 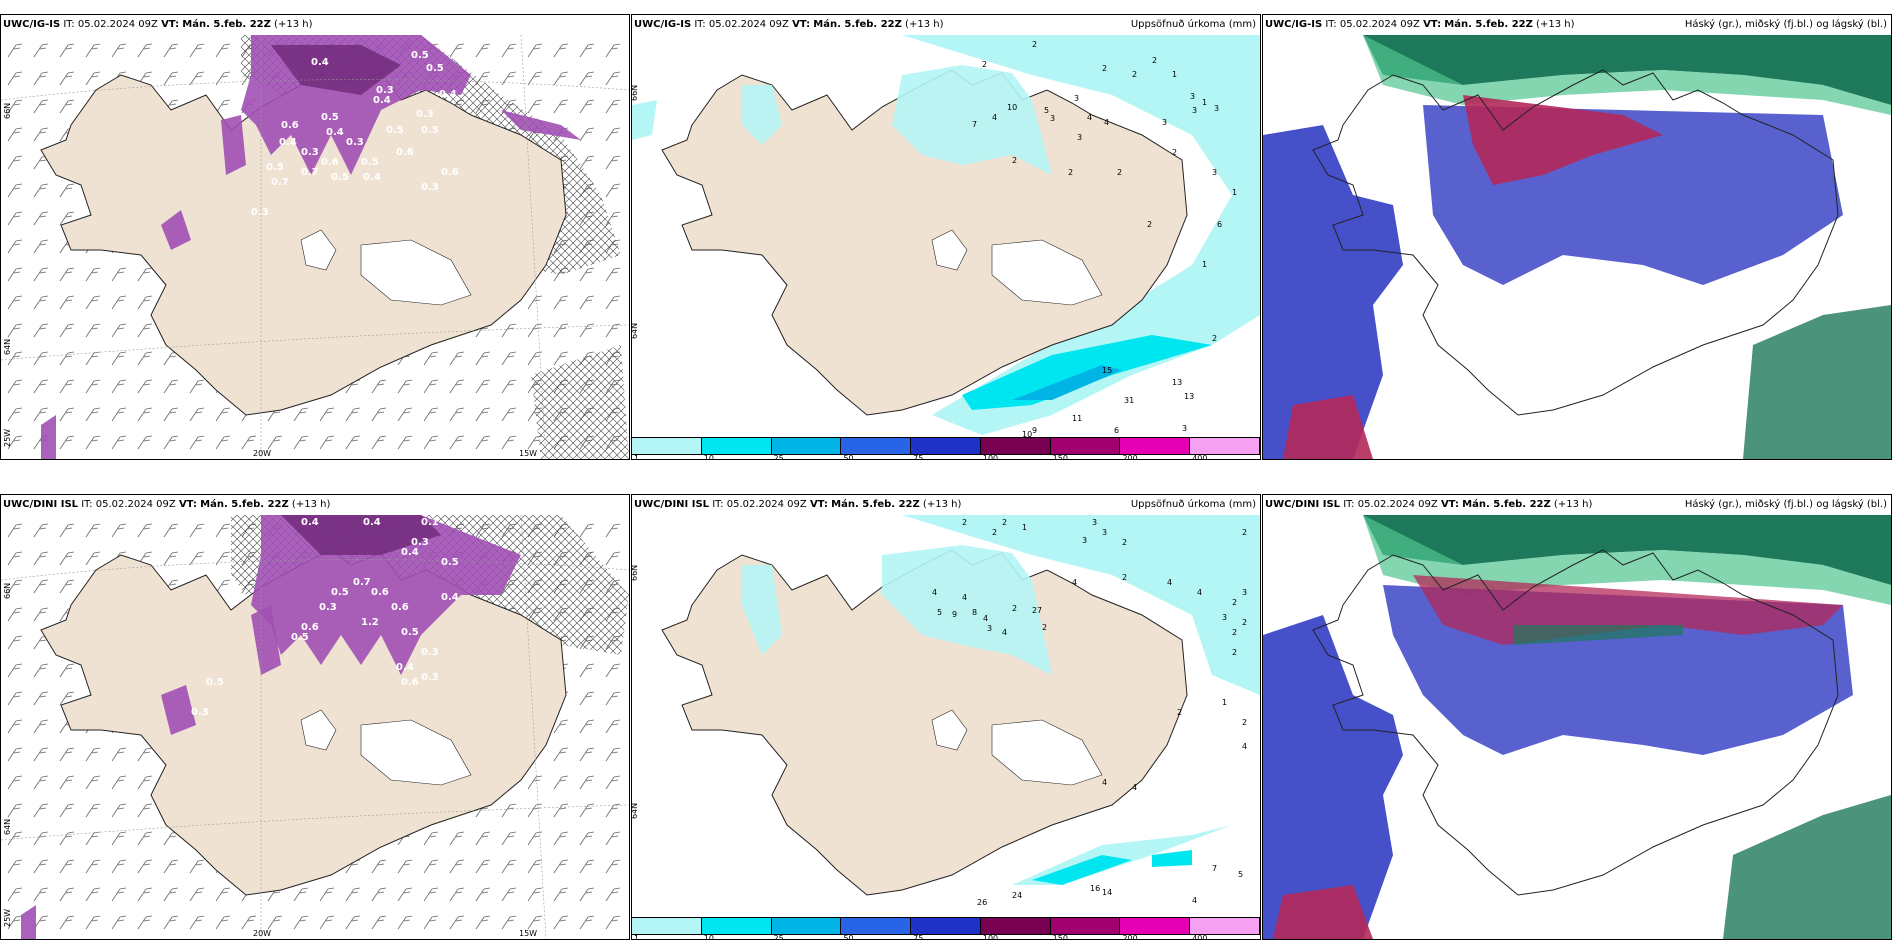 I want to click on it-prefix: IT:, so click(x=87, y=504).